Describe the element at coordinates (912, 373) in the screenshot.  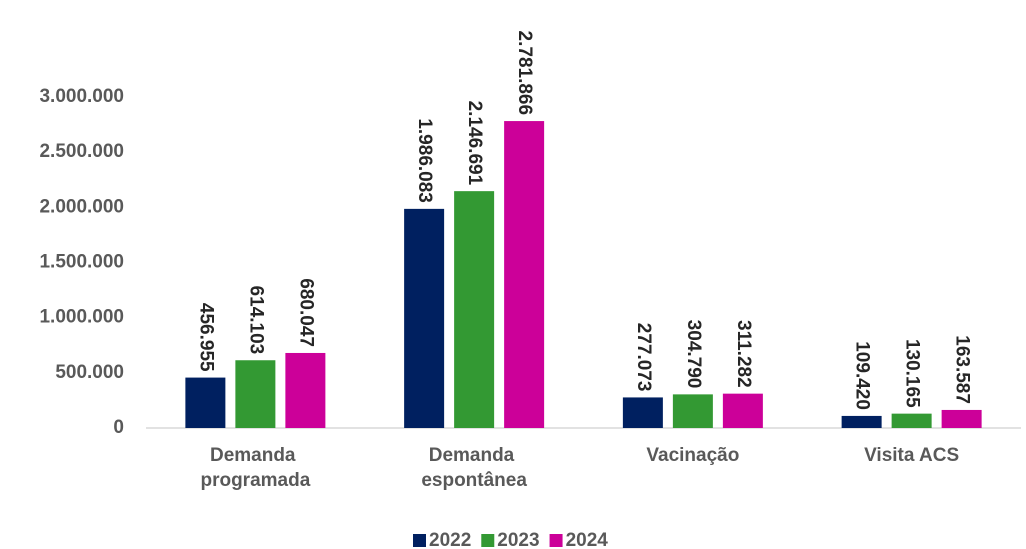
I see `value-label: 130.165` at that location.